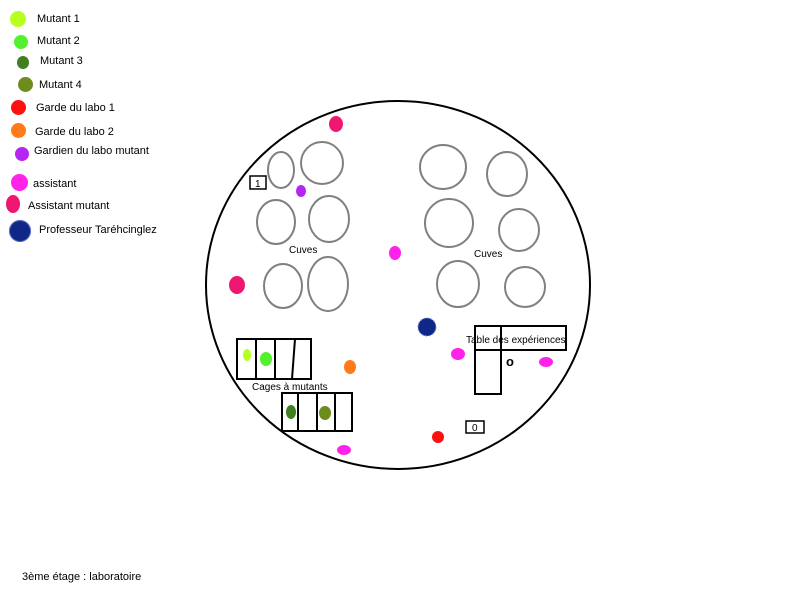  What do you see at coordinates (293, 359) in the screenshot?
I see `cage-divider` at bounding box center [293, 359].